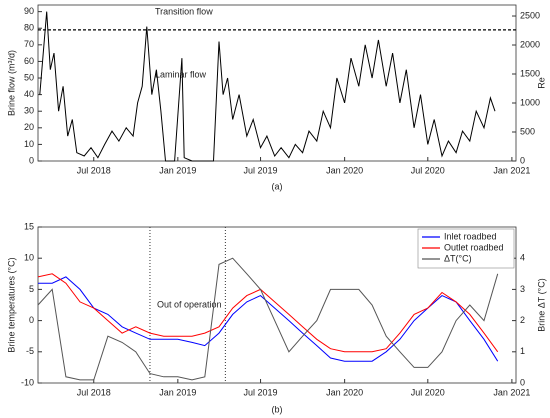 The width and height of the screenshot is (550, 418). Describe the element at coordinates (189, 304) in the screenshot. I see `annotation: Out of operation` at that location.